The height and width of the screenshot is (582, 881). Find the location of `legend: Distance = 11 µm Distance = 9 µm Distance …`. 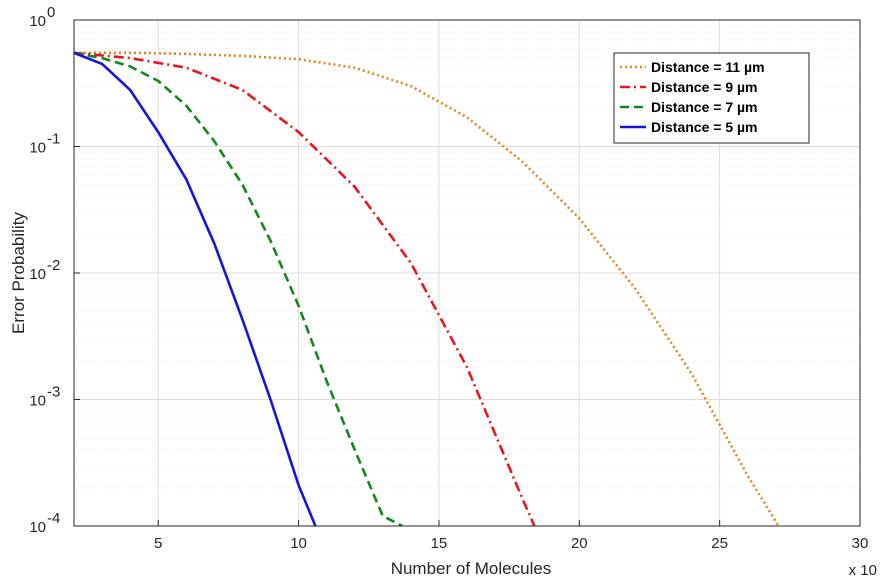

legend: Distance = 11 µm Distance = 9 µm Distance … is located at coordinates (711, 98).